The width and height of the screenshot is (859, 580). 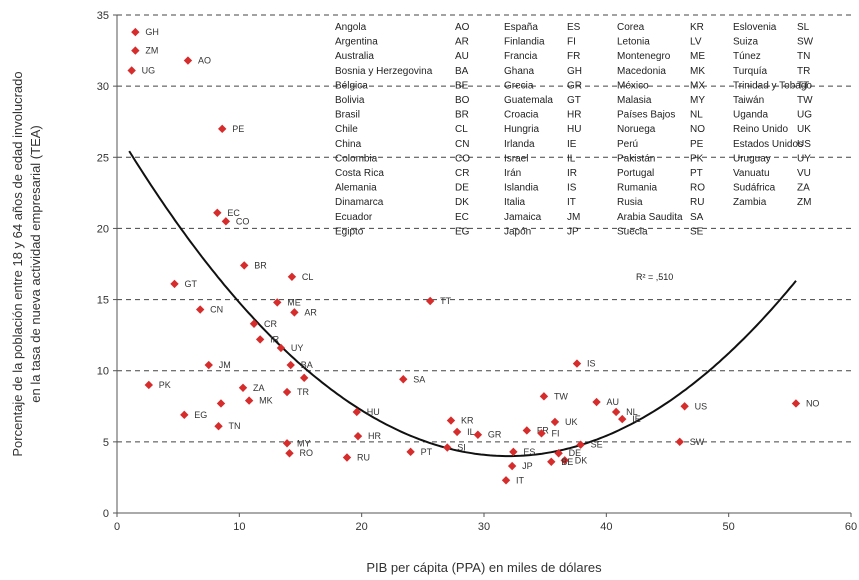 What do you see at coordinates (572, 144) in the screenshot?
I see `legend-country-code: IE` at bounding box center [572, 144].